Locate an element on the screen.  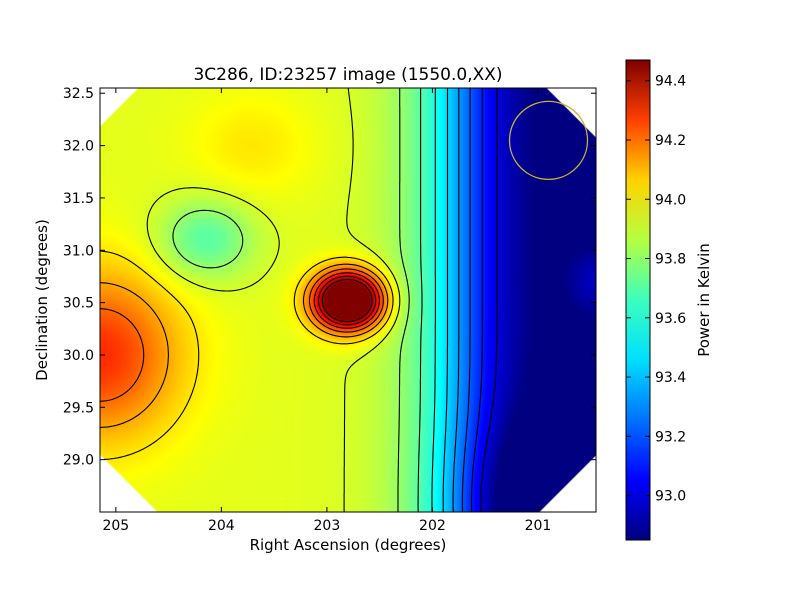
colorbar-tick-label: 93.8 is located at coordinates (670, 260).